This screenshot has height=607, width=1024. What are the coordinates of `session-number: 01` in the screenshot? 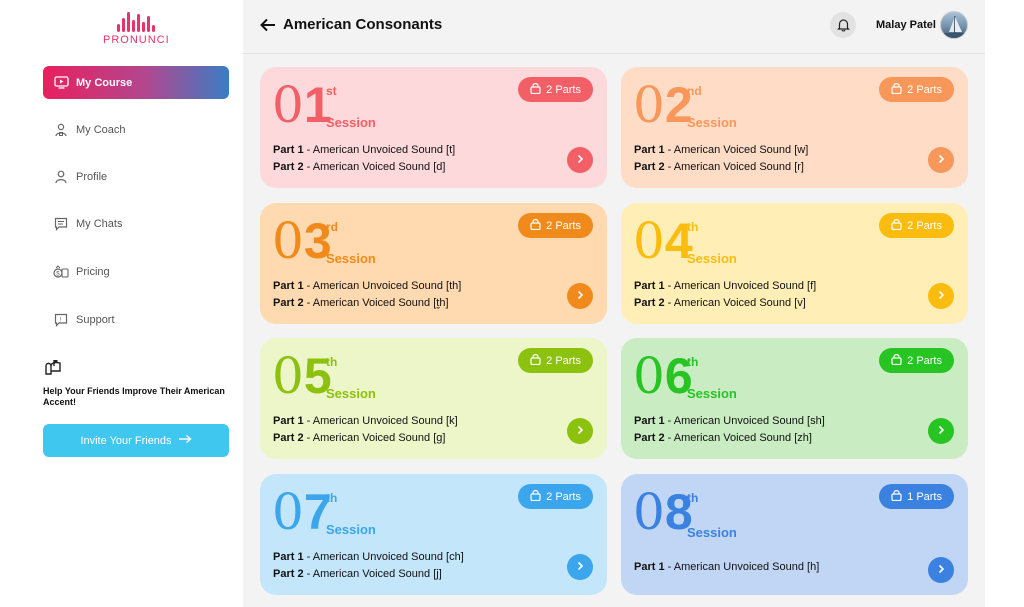 It's located at (302, 105).